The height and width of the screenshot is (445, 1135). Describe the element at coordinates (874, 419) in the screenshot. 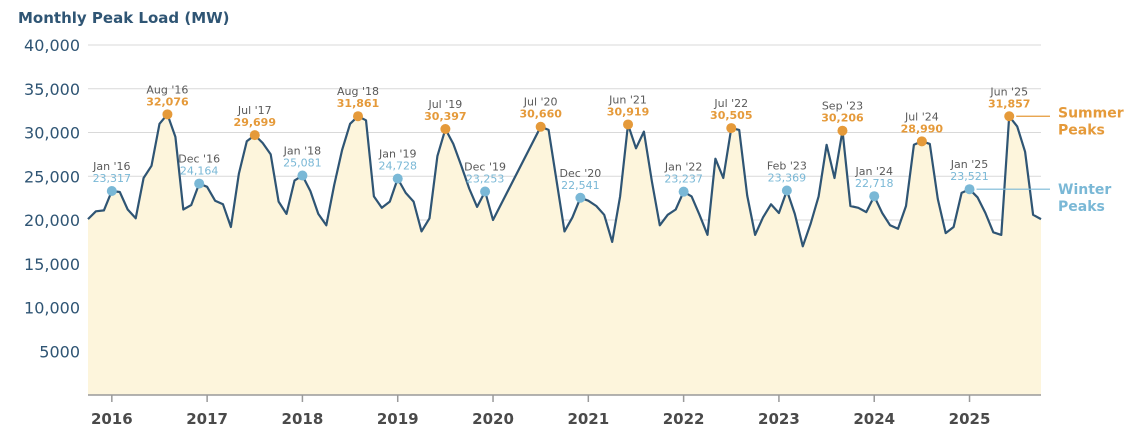

I see `x-tick-label: 2024` at that location.